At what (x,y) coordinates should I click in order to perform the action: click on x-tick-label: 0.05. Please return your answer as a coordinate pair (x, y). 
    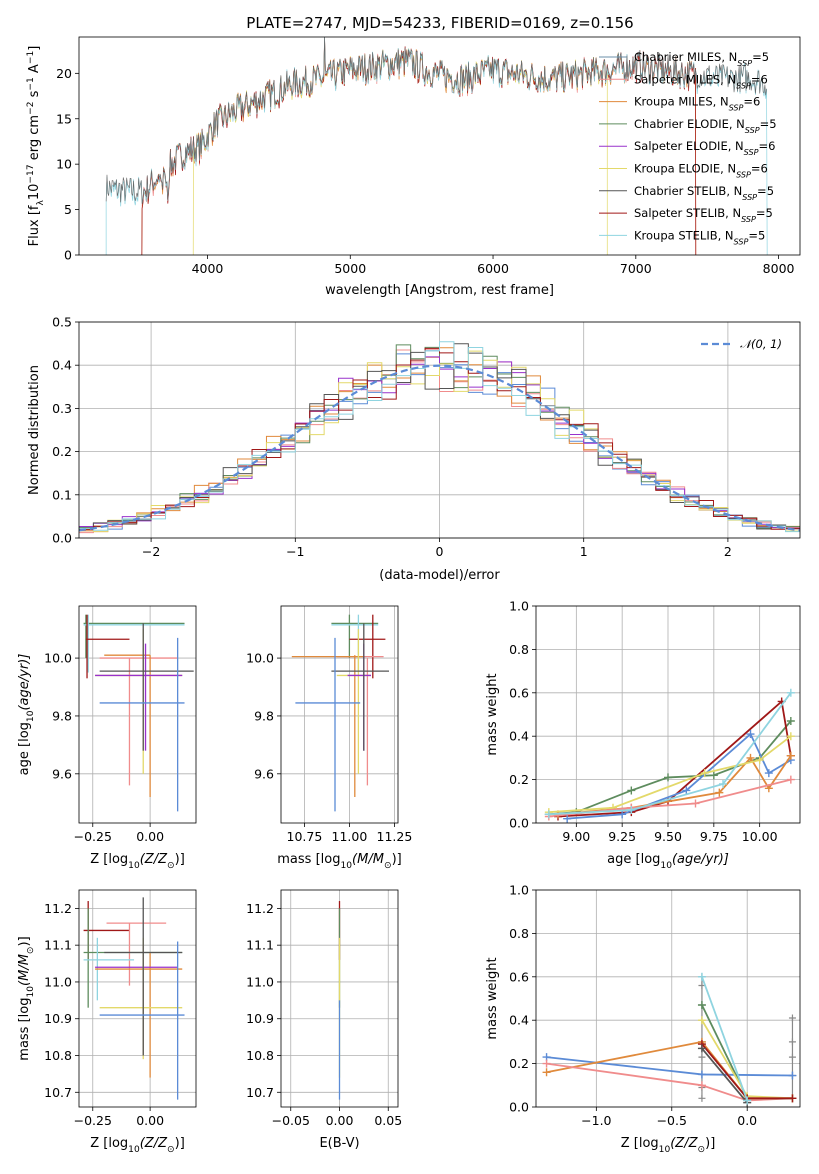
    Looking at the image, I should click on (388, 1120).